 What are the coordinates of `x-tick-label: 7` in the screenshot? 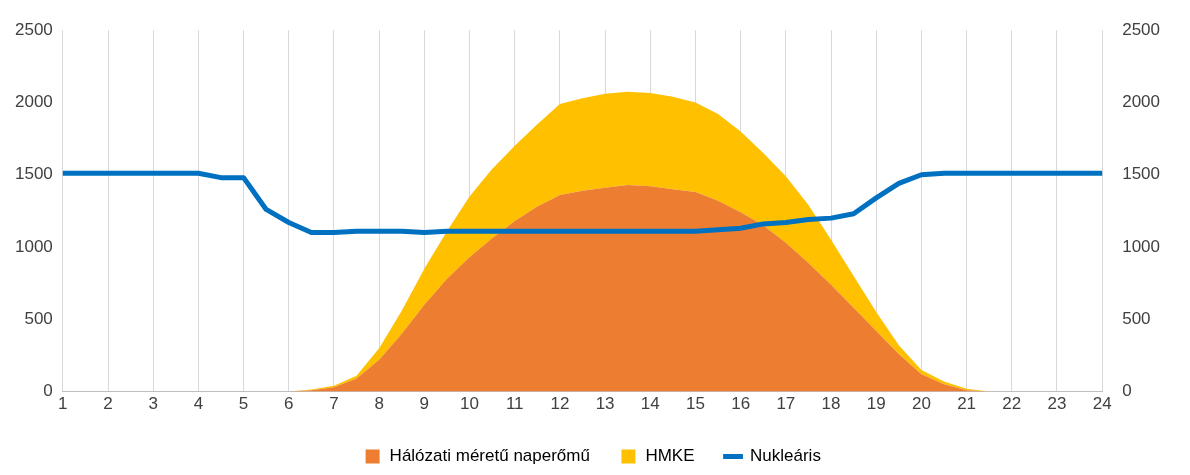 It's located at (334, 404).